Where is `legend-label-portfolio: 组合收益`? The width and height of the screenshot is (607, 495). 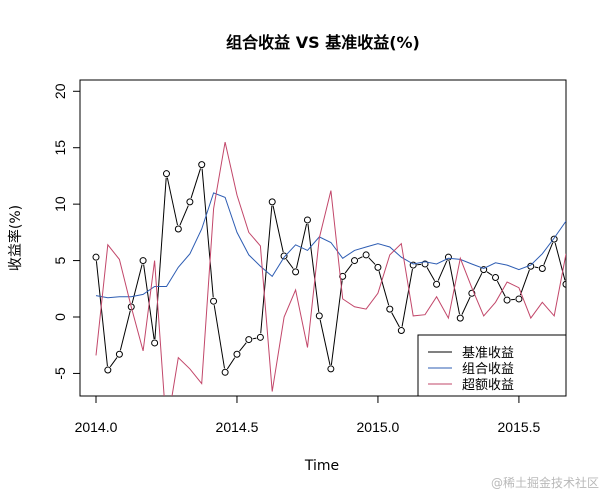 legend-label-portfolio: 组合收益 is located at coordinates (488, 369).